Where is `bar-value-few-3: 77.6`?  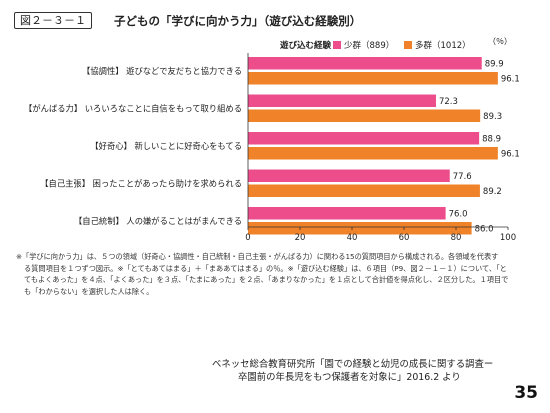 bar-value-few-3: 77.6 is located at coordinates (462, 177).